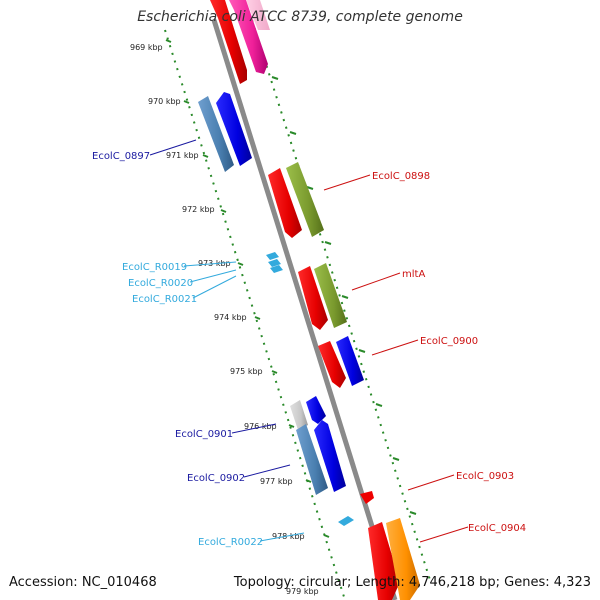 The image size is (600, 600). I want to click on gene-label-ecolc-r0020: EcolC_R0020, so click(160, 283).